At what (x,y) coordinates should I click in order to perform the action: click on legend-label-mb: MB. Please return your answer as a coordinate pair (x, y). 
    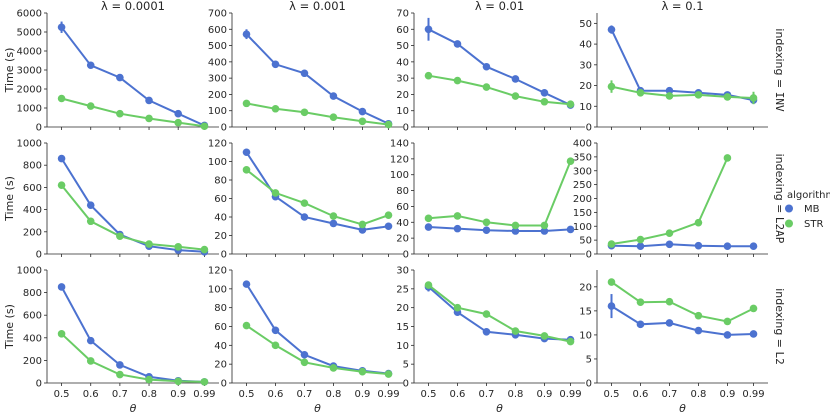
    Looking at the image, I should click on (812, 209).